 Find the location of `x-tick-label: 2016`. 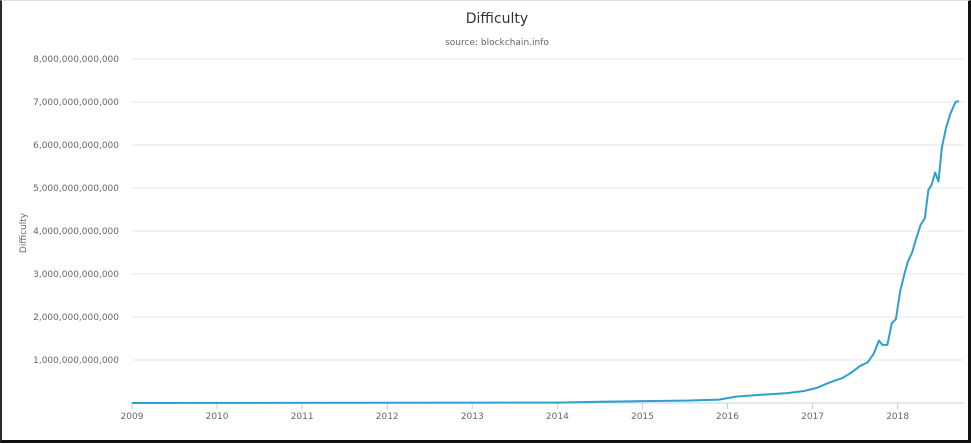

x-tick-label: 2016 is located at coordinates (727, 417).